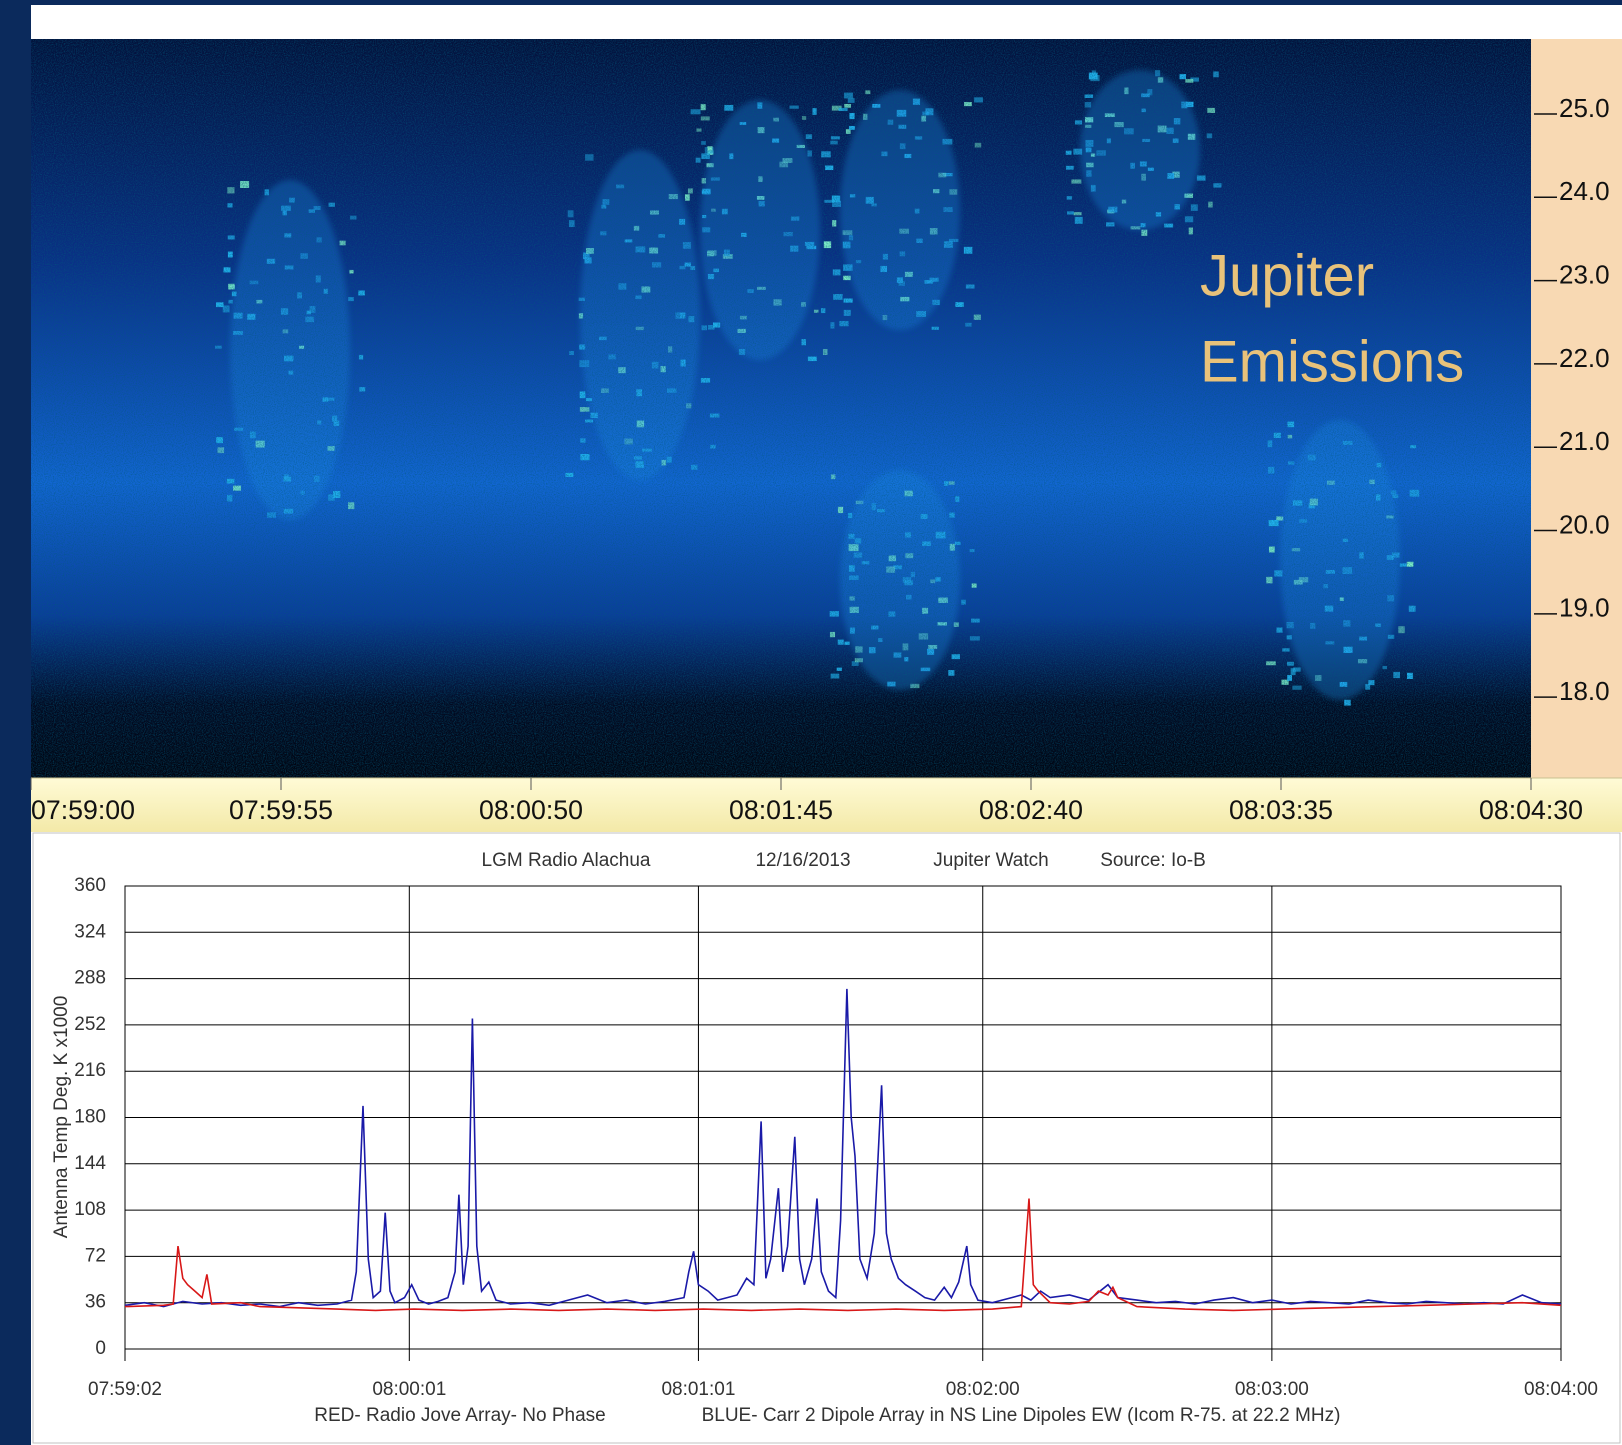  What do you see at coordinates (1576, 408) in the screenshot?
I see `frequency-panel` at bounding box center [1576, 408].